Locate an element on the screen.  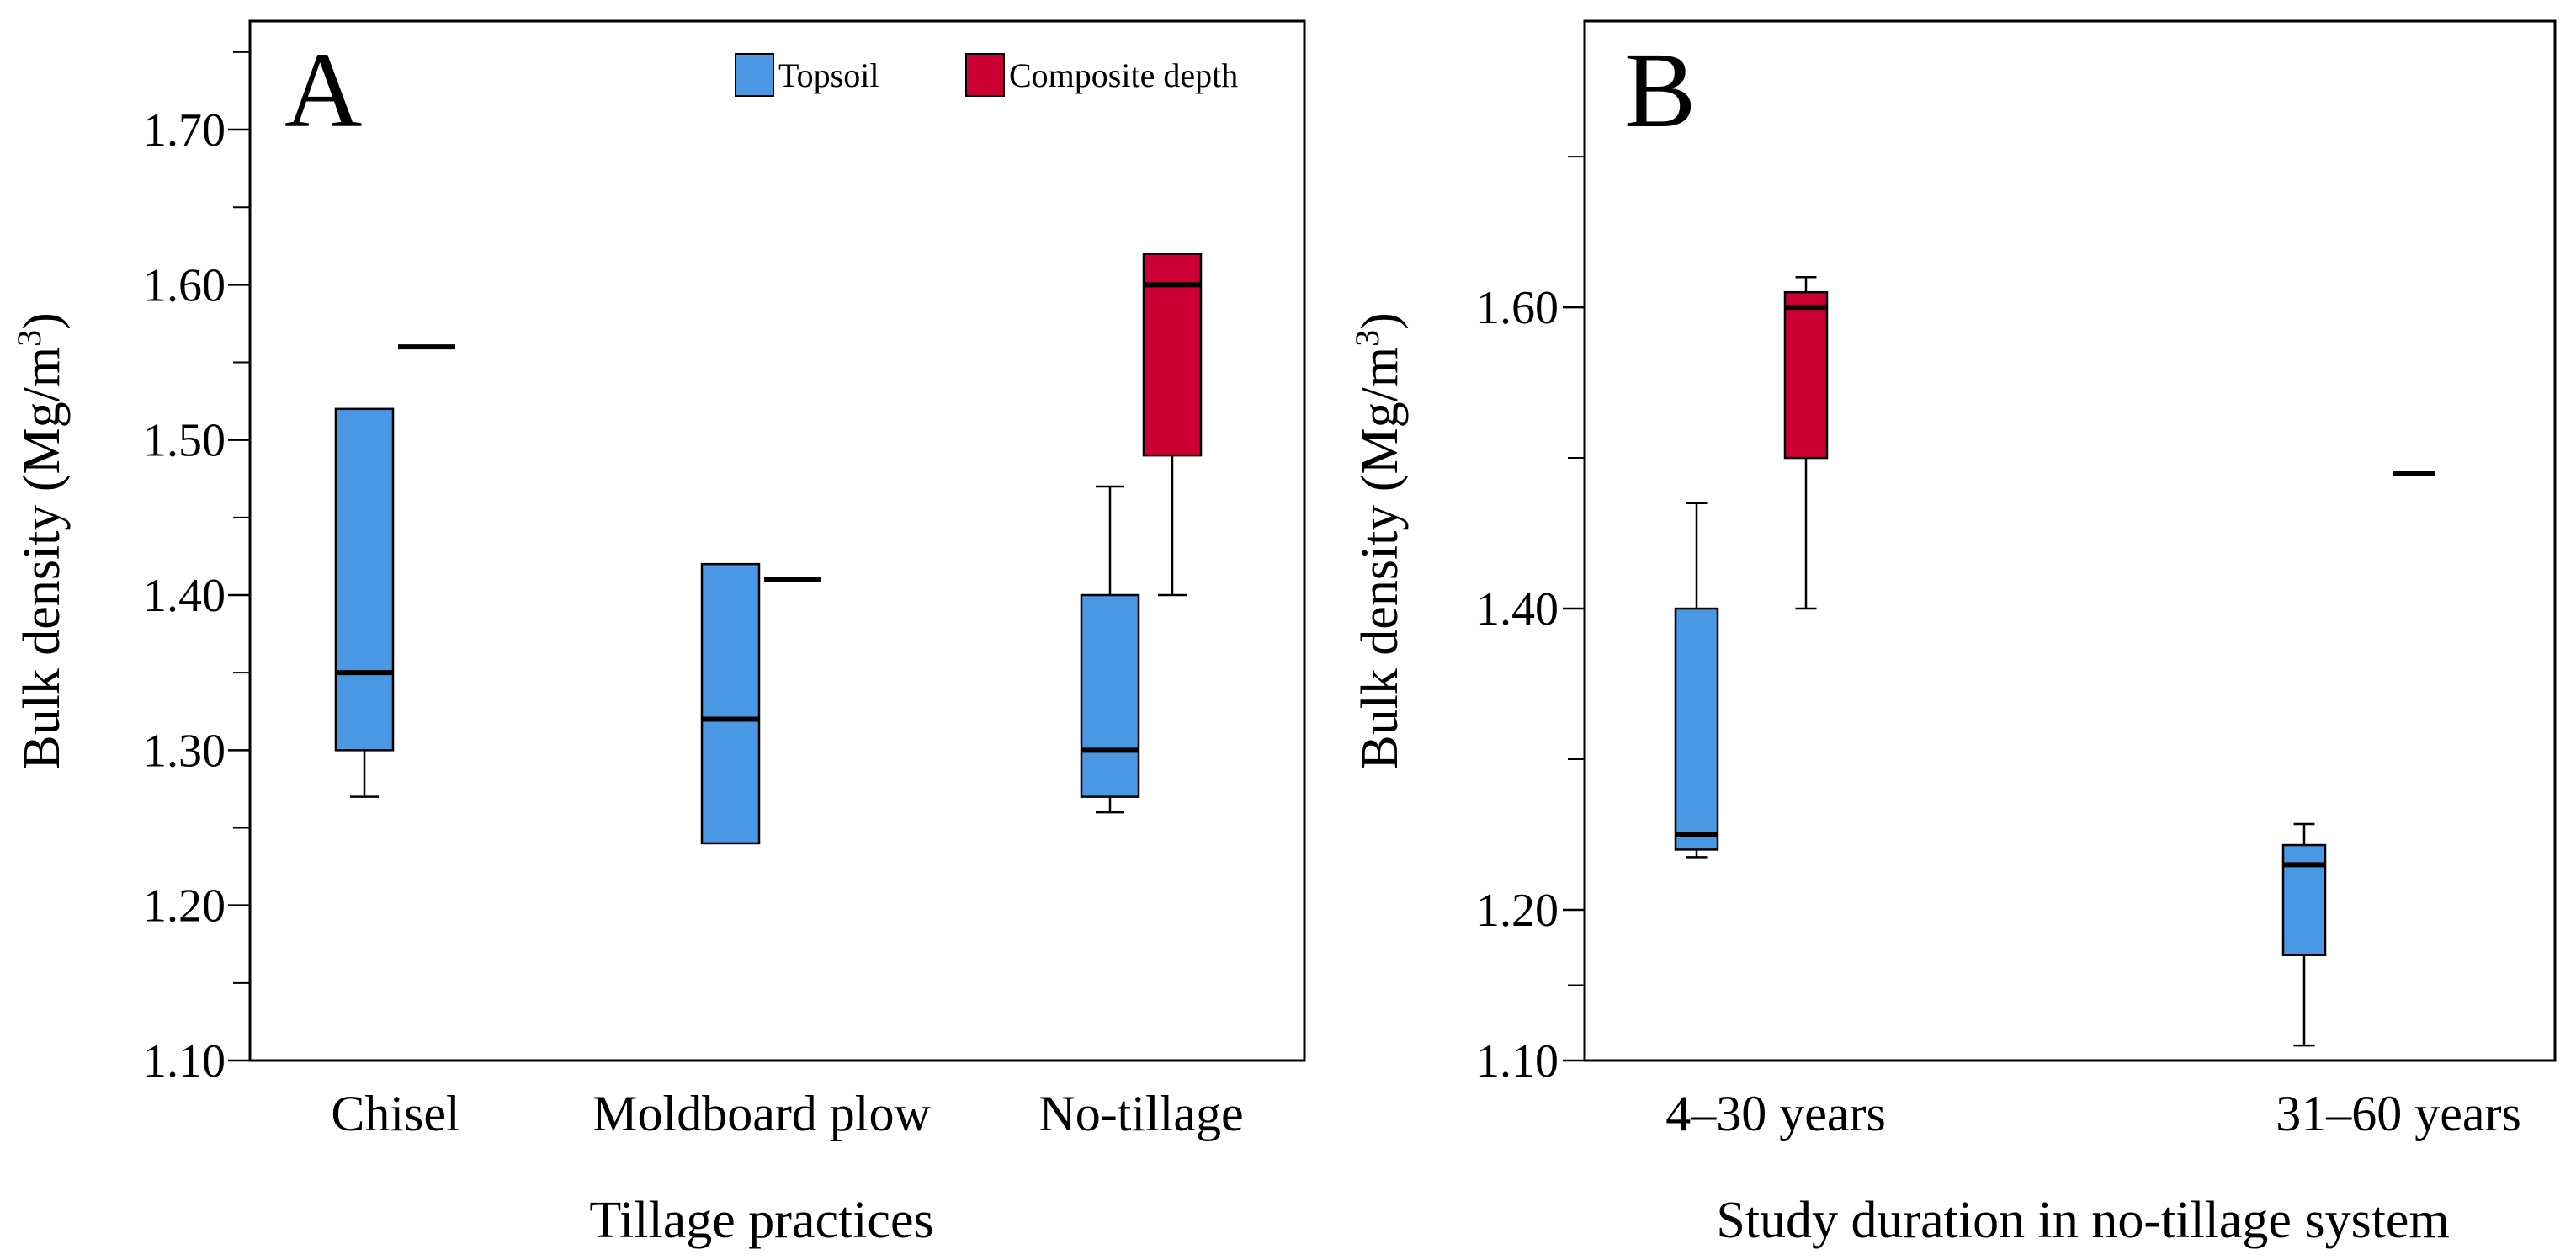
panel-b-y-axis-title: Bulk density (Mg/m3) is located at coordinates (1378, 541).